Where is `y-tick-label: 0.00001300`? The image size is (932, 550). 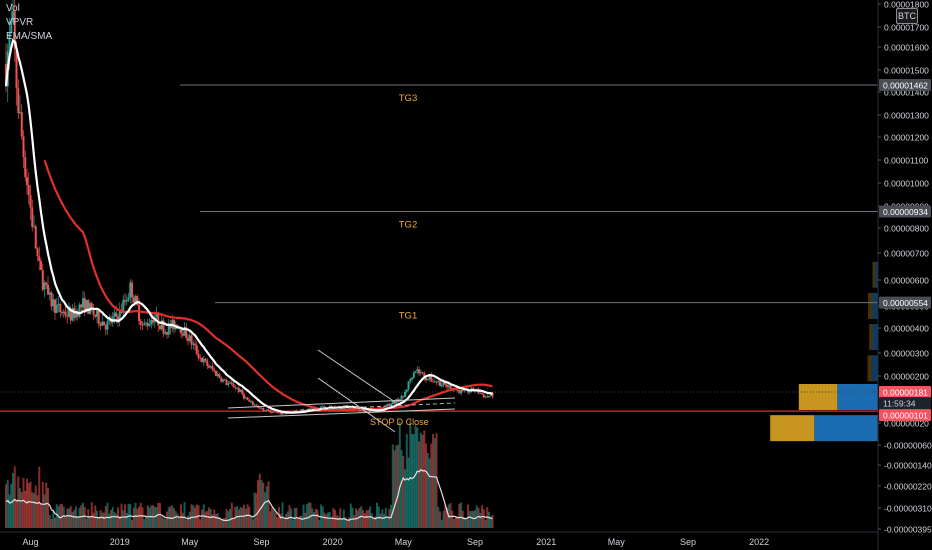 y-tick-label: 0.00001300 is located at coordinates (906, 116).